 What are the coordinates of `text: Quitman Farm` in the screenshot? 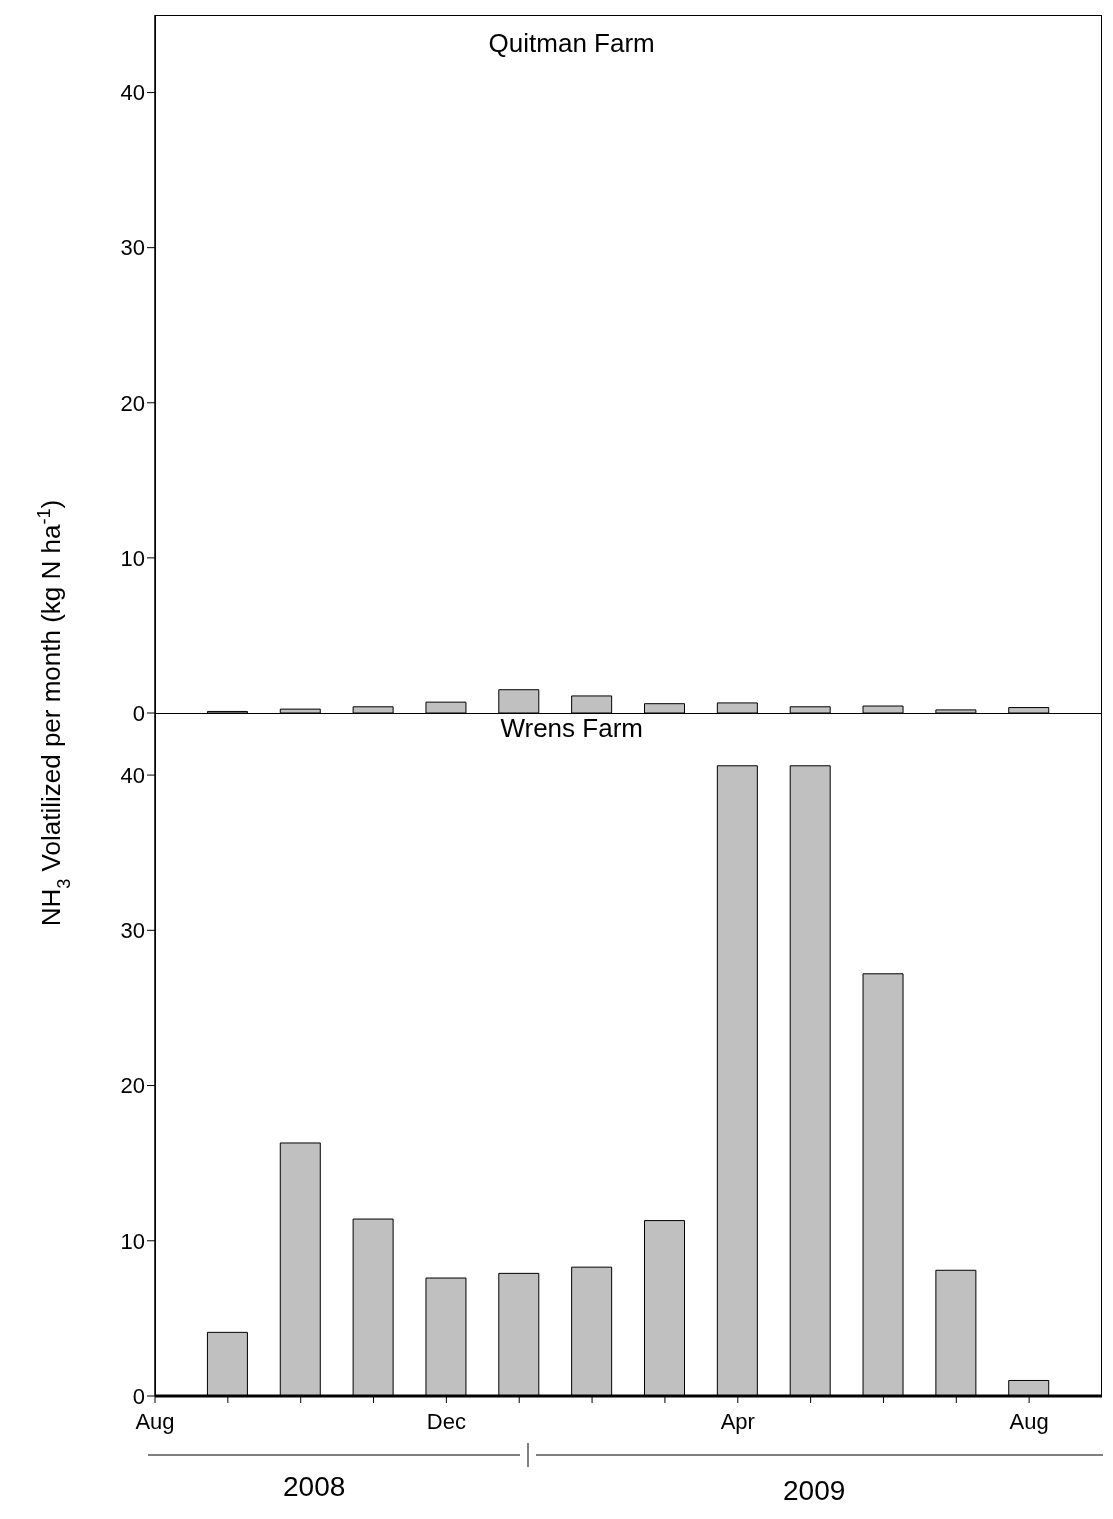 It's located at (571, 43).